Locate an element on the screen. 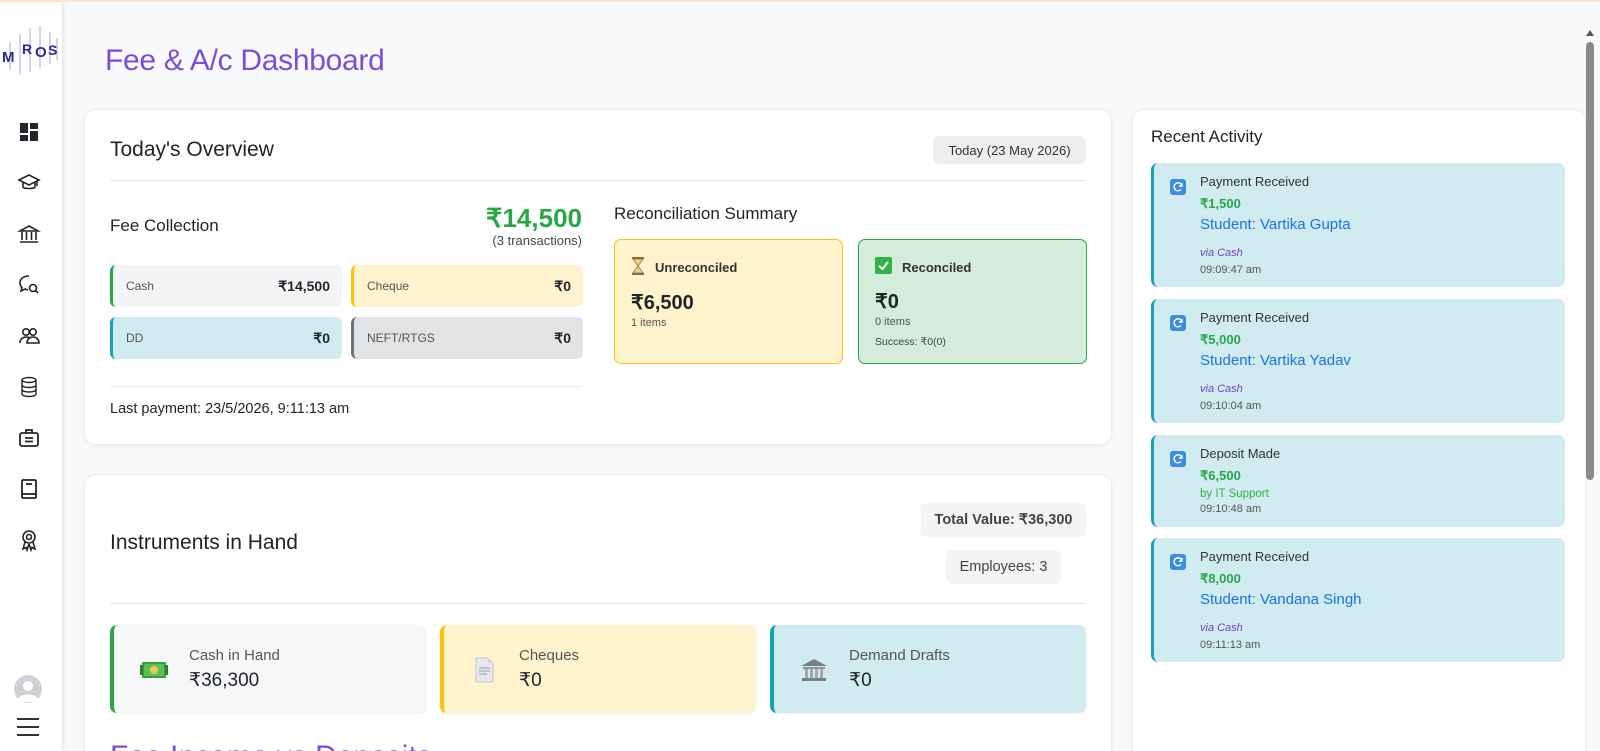 This screenshot has width=1600, height=751. cheques-card: Cheques ₹0 is located at coordinates (598, 669).